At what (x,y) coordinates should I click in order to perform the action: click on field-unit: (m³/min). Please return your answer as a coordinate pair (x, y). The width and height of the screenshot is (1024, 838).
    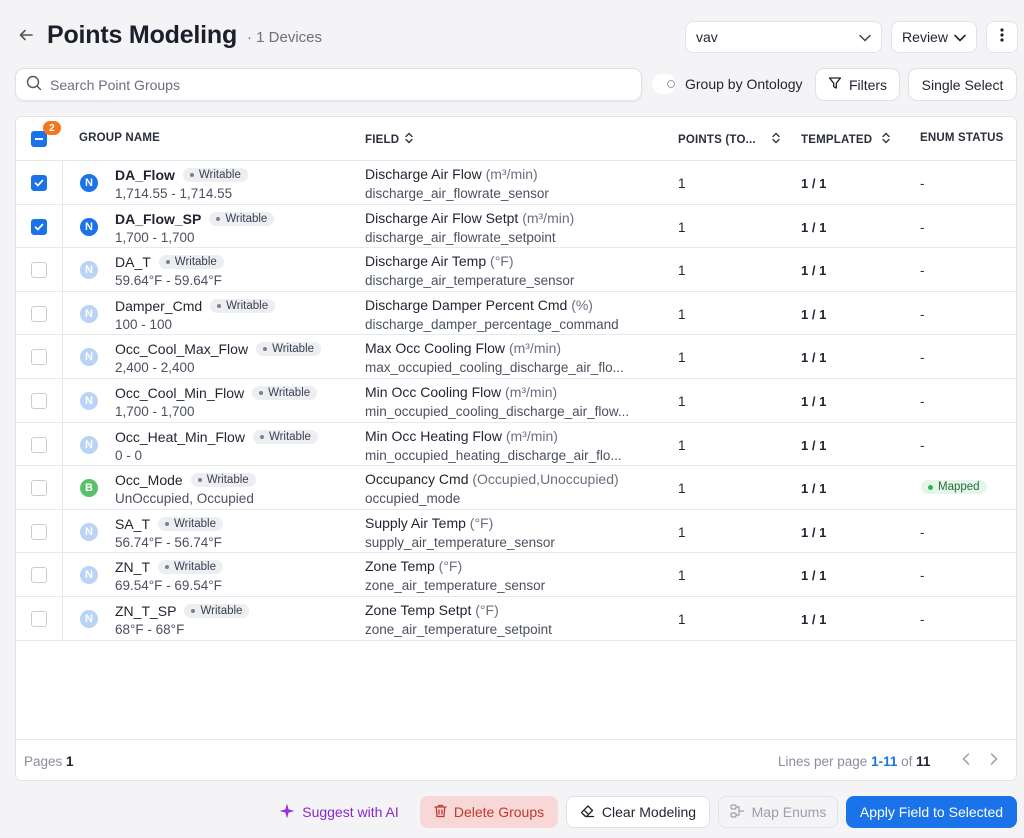
    Looking at the image, I should click on (535, 348).